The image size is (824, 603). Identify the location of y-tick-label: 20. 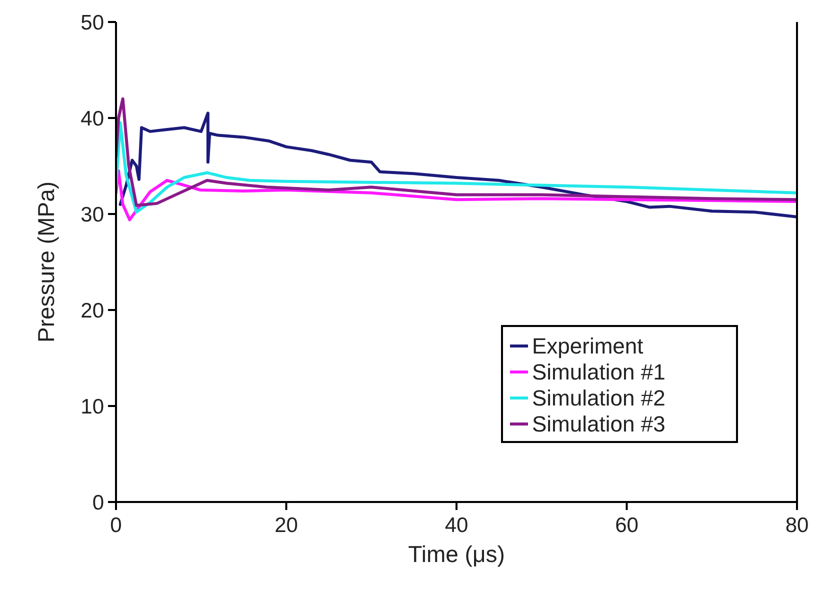
(92, 310).